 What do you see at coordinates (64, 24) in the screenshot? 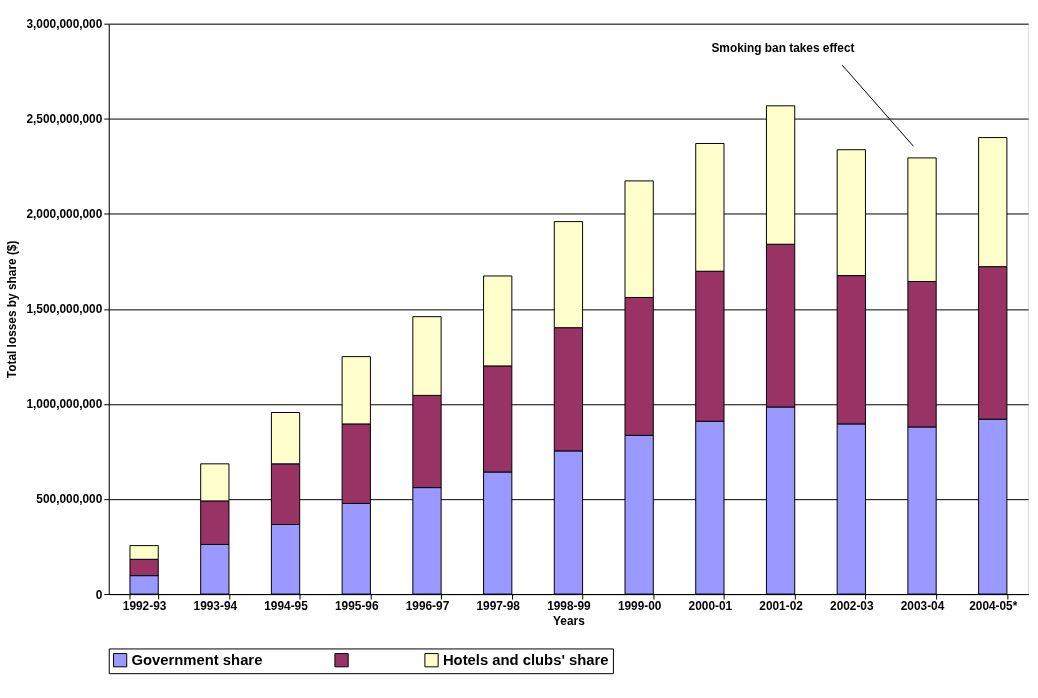
I see `y-tick-label: 3,000,000,000` at bounding box center [64, 24].